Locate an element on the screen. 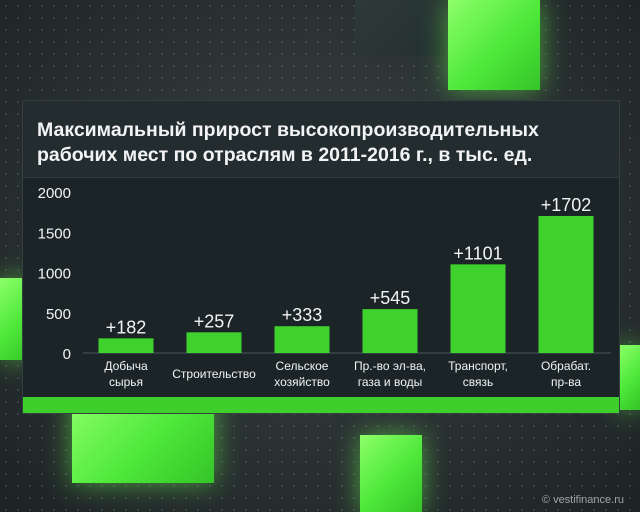 The image size is (640, 512). data-label: +257 is located at coordinates (214, 321).